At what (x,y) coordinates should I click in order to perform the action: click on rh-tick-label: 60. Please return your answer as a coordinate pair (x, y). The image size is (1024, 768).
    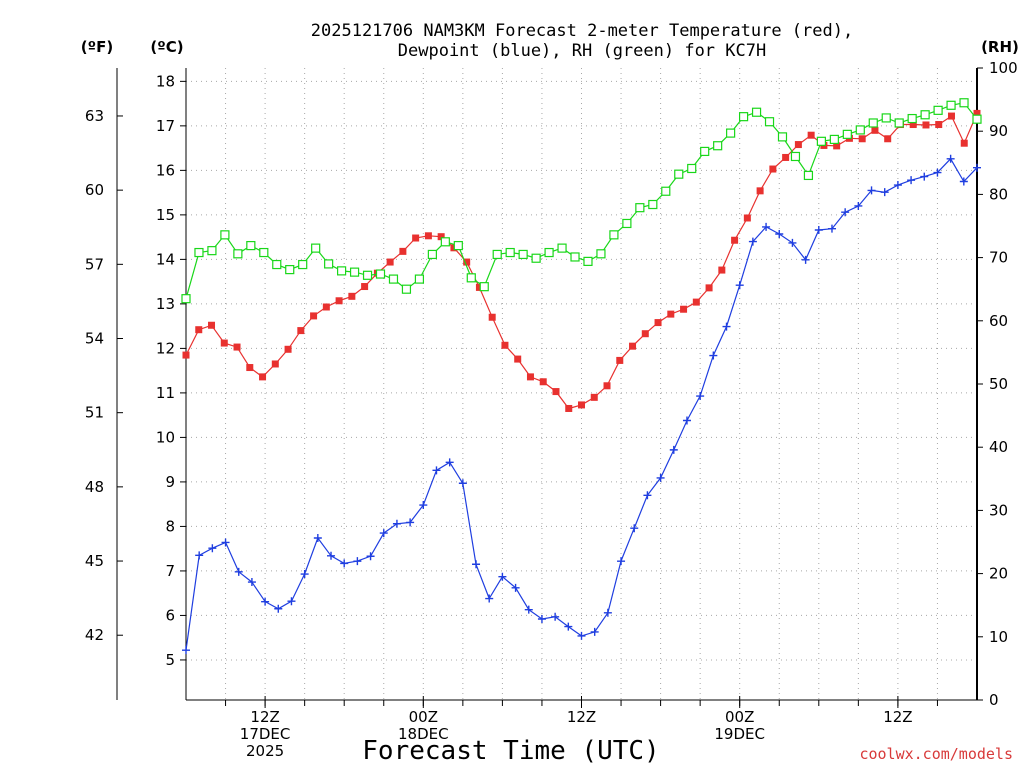
    Looking at the image, I should click on (998, 321).